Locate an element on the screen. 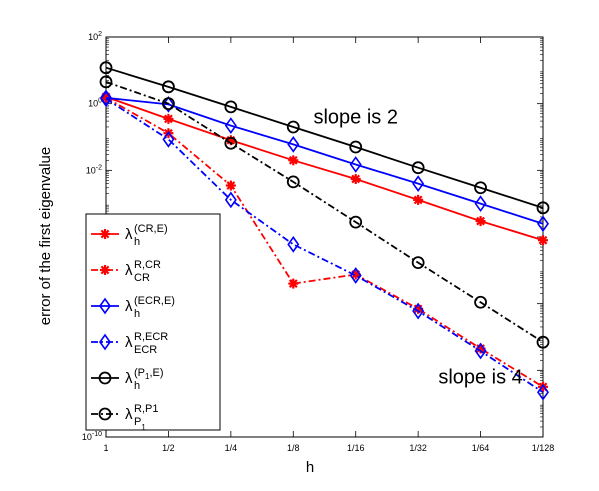 The image size is (599, 491). slope-annotation: slope is 4 is located at coordinates (480, 378).